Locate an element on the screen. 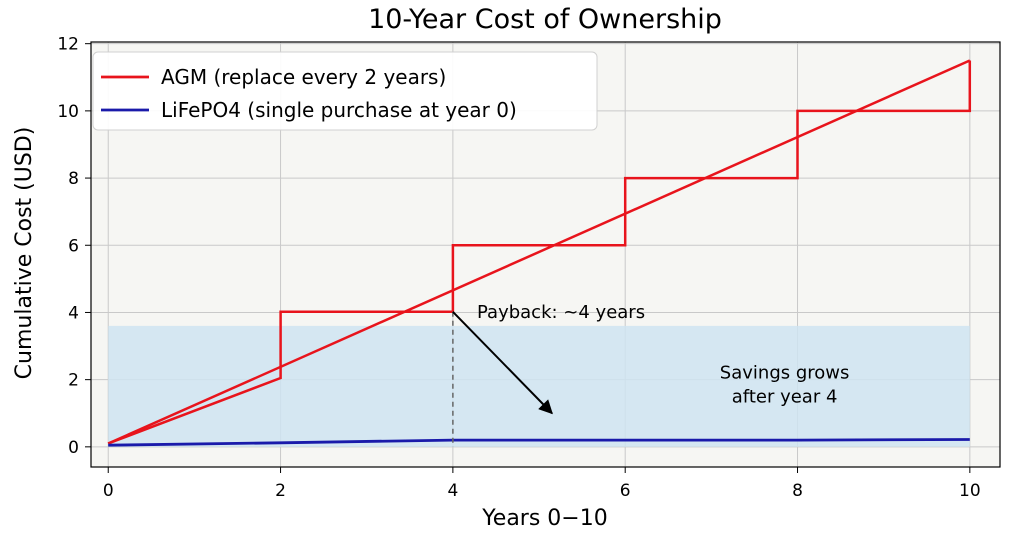  payback-arrow is located at coordinates (502, 363).